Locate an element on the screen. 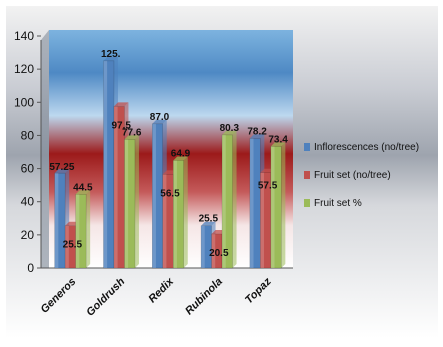  y-tick-label: 140 is located at coordinates (24, 36).